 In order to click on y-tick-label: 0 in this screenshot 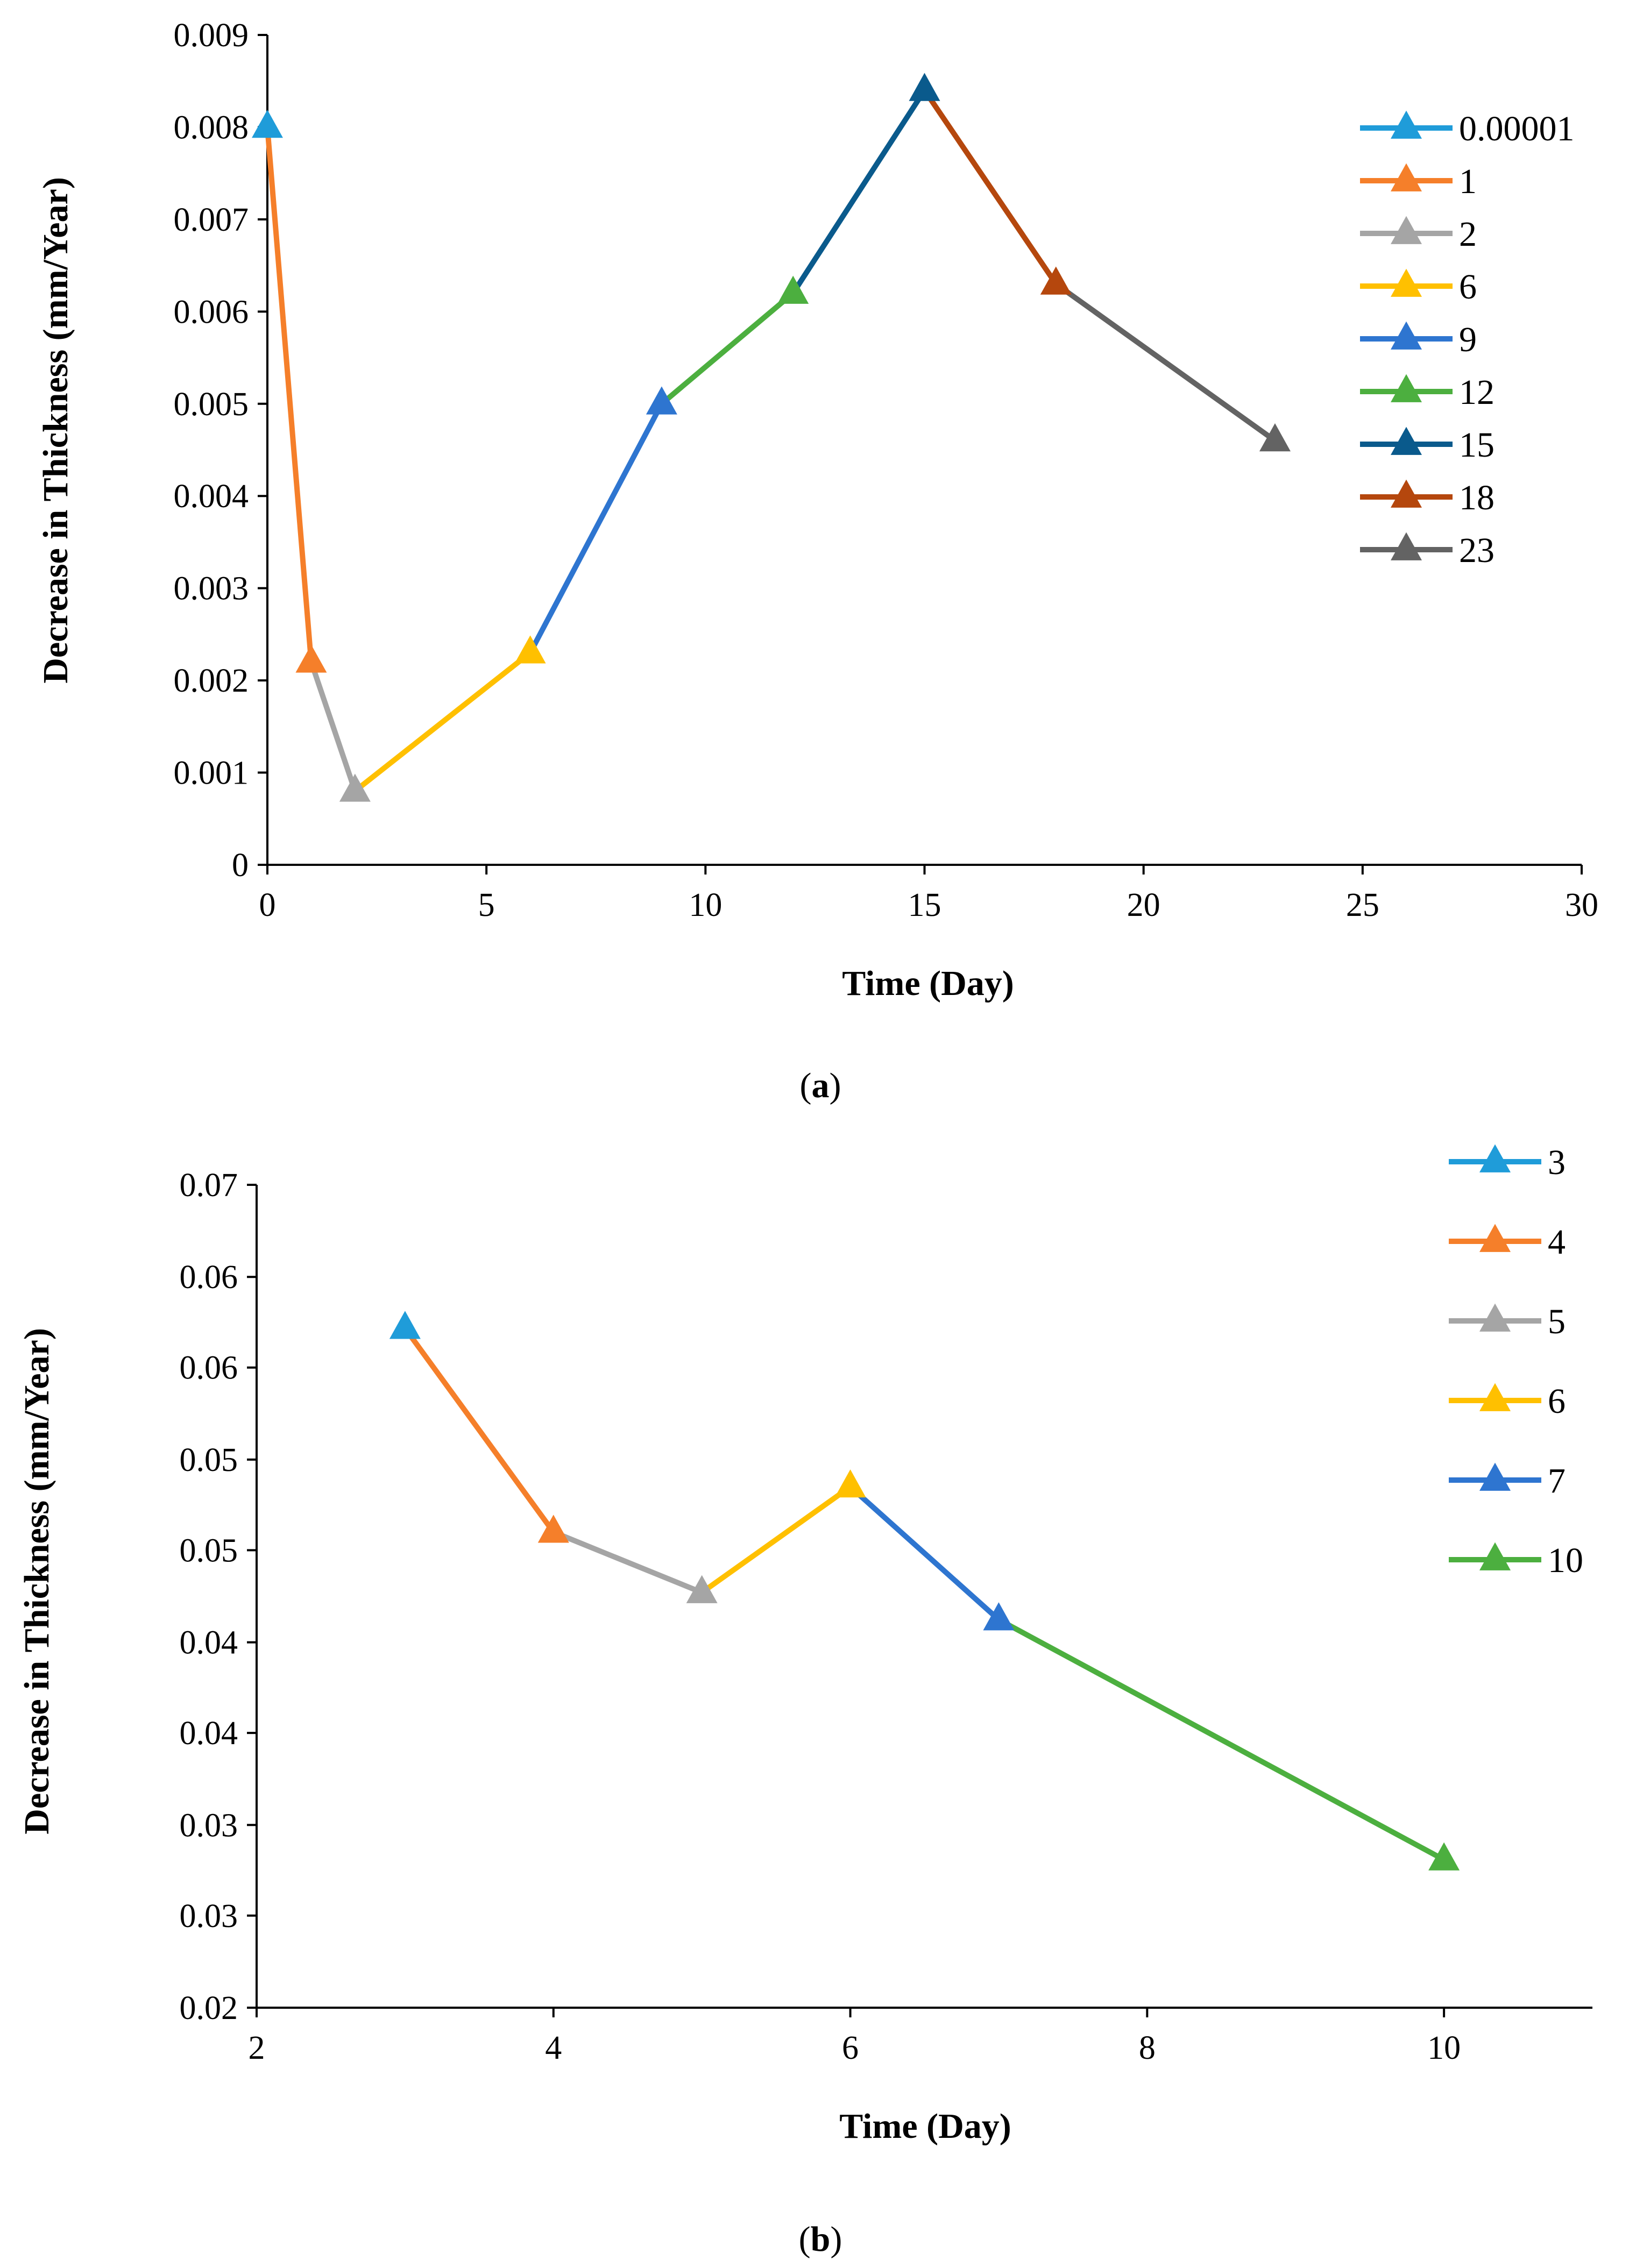, I will do `click(240, 865)`.